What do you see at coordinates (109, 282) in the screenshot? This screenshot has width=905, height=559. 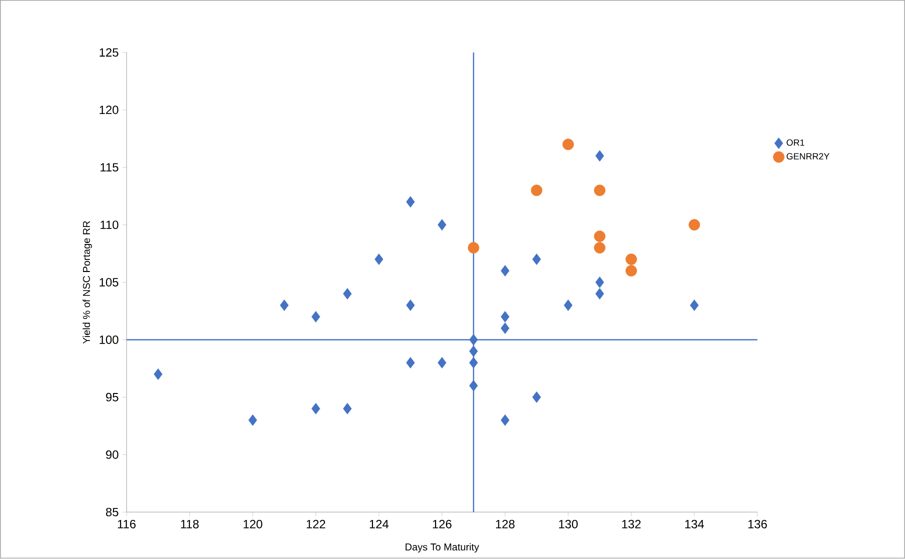 I see `y-tick-label: 105` at bounding box center [109, 282].